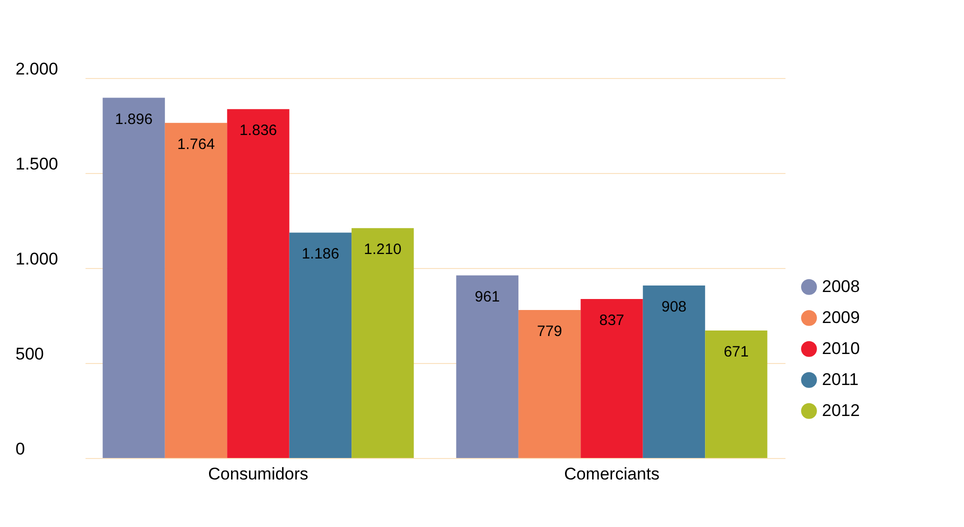  Describe the element at coordinates (841, 348) in the screenshot. I see `legend-label: 2010` at that location.